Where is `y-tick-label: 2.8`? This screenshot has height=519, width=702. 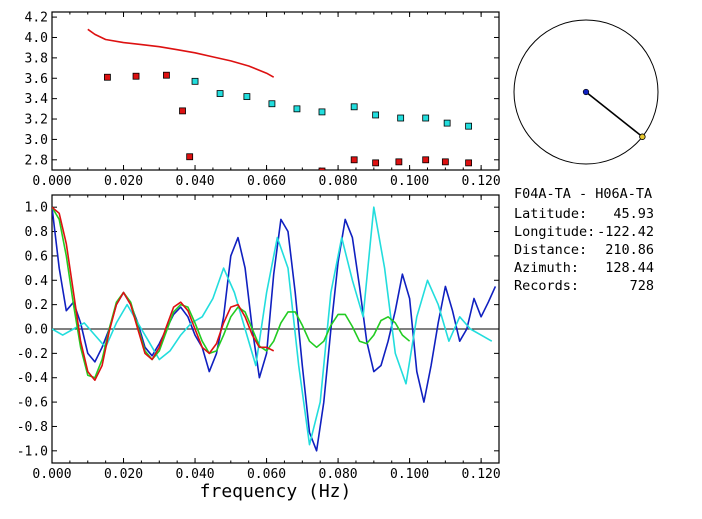
y-tick-label: 2.8 is located at coordinates (36, 160).